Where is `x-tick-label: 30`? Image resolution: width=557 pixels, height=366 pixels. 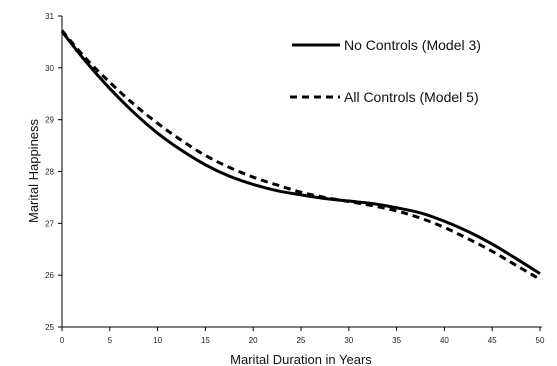
x-tick-label: 30 is located at coordinates (348, 340).